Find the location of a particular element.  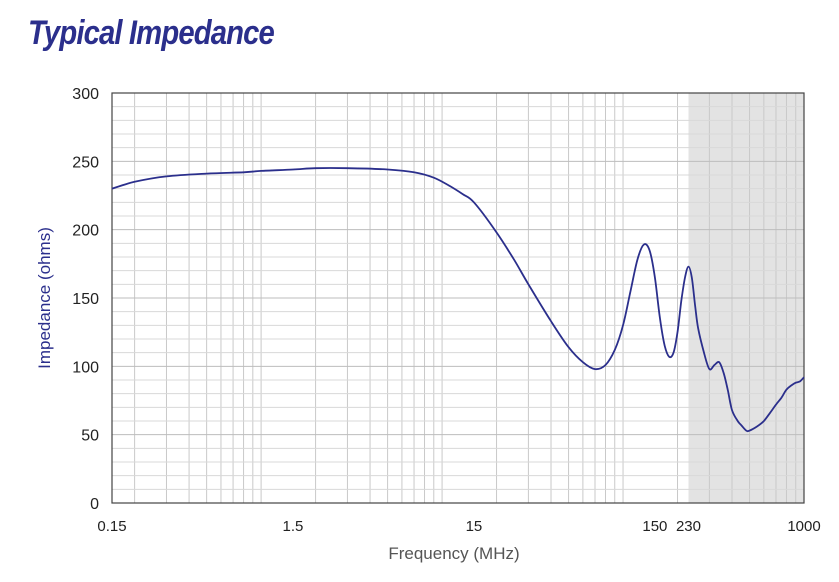

x-tick-label: 15 is located at coordinates (474, 526).